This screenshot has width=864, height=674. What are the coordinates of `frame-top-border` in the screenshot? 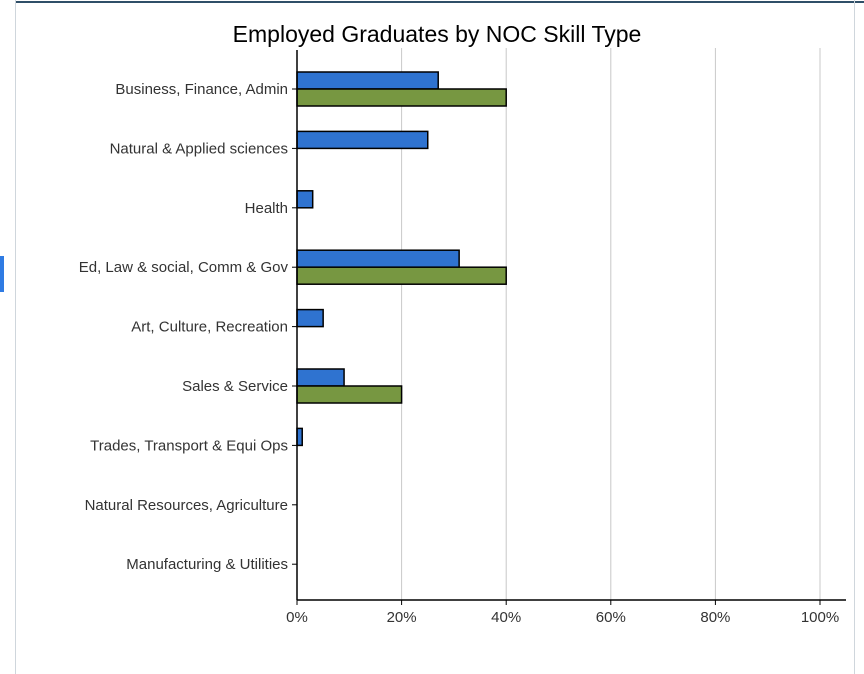 It's located at (439, 1).